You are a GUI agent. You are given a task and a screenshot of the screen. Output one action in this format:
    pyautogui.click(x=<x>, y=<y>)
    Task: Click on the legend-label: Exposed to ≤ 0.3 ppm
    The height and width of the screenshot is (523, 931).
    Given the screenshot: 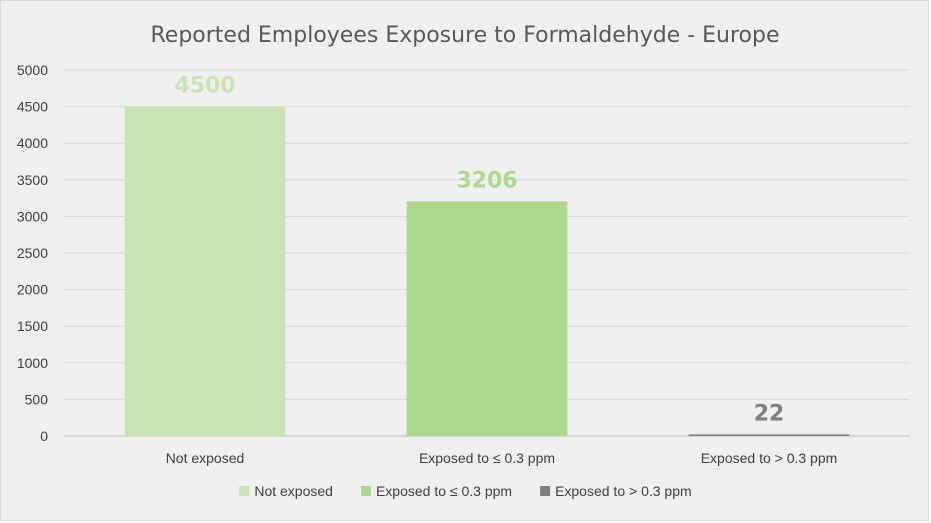 What is the action you would take?
    pyautogui.click(x=444, y=491)
    